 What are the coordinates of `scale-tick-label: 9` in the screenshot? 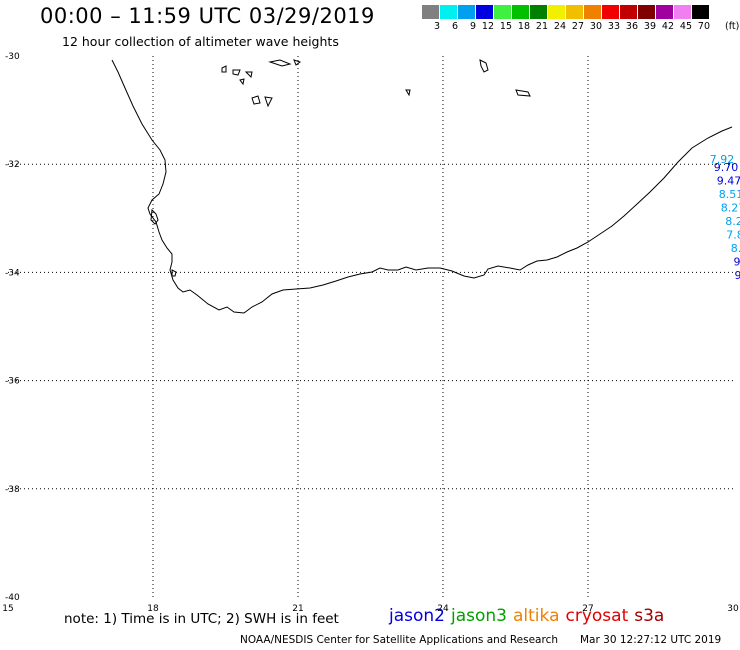 It's located at (472, 26).